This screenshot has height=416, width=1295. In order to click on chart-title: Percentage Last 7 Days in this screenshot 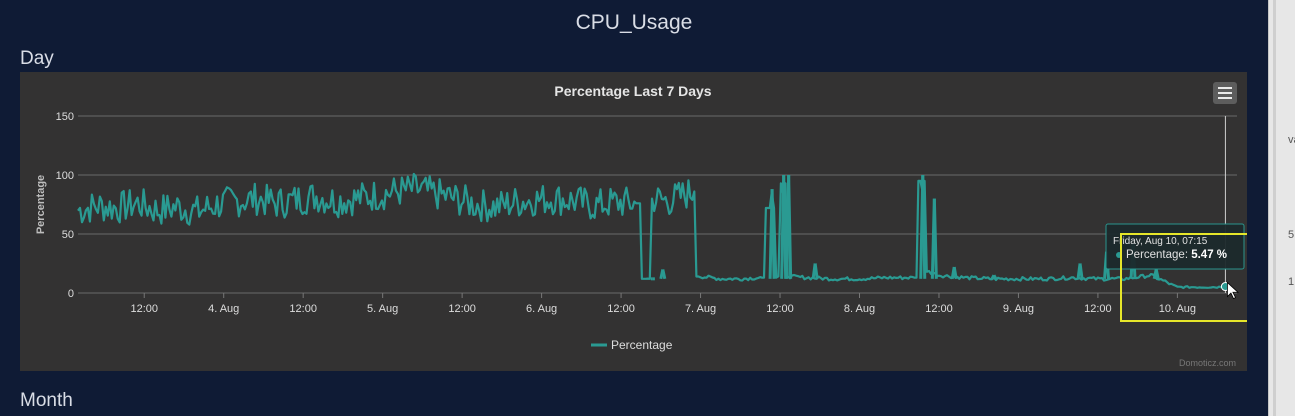, I will do `click(632, 91)`.